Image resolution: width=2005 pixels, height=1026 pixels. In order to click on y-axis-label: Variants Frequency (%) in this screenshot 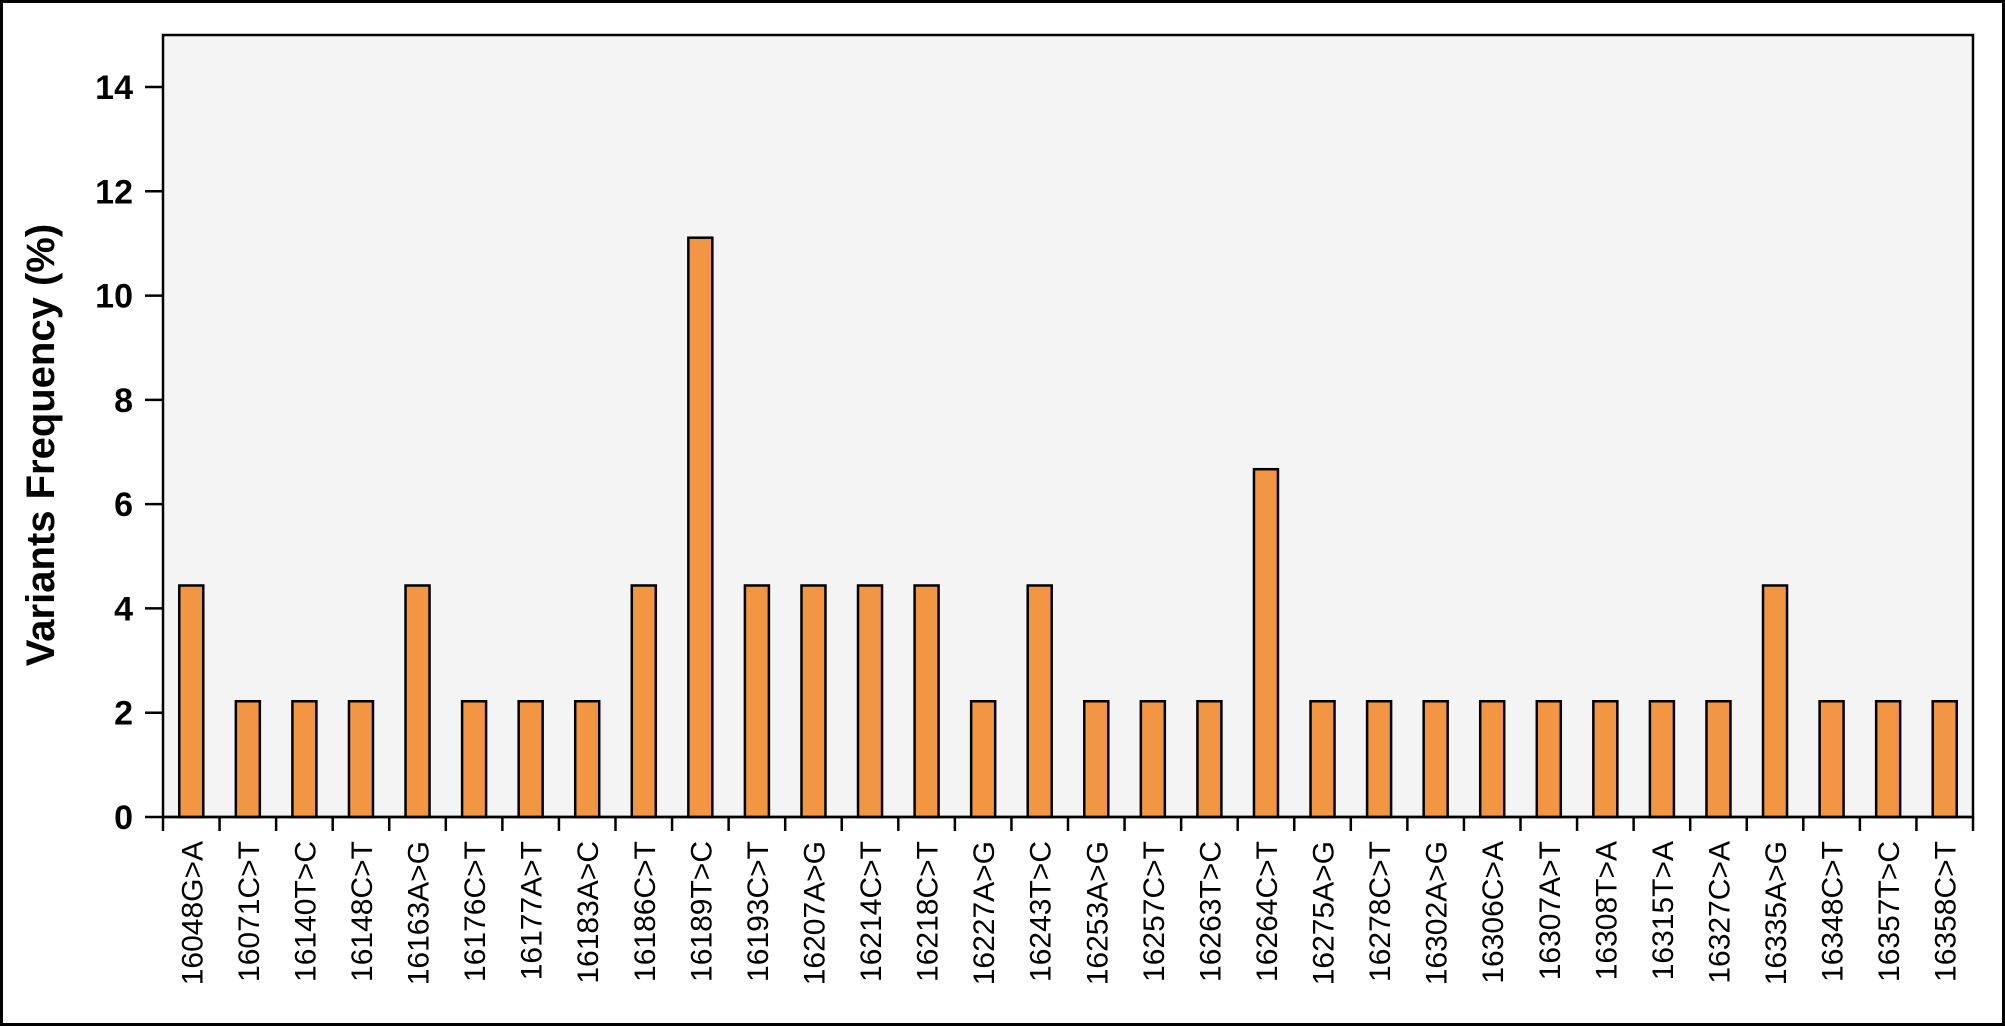, I will do `click(41, 445)`.